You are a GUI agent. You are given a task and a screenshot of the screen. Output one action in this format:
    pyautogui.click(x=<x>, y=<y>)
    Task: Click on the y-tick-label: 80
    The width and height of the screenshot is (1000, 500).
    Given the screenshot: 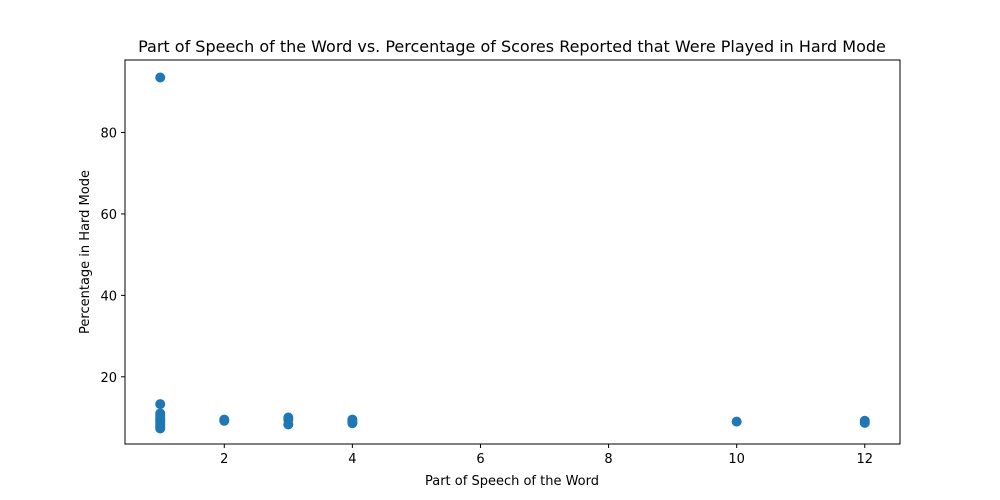 What is the action you would take?
    pyautogui.click(x=108, y=133)
    